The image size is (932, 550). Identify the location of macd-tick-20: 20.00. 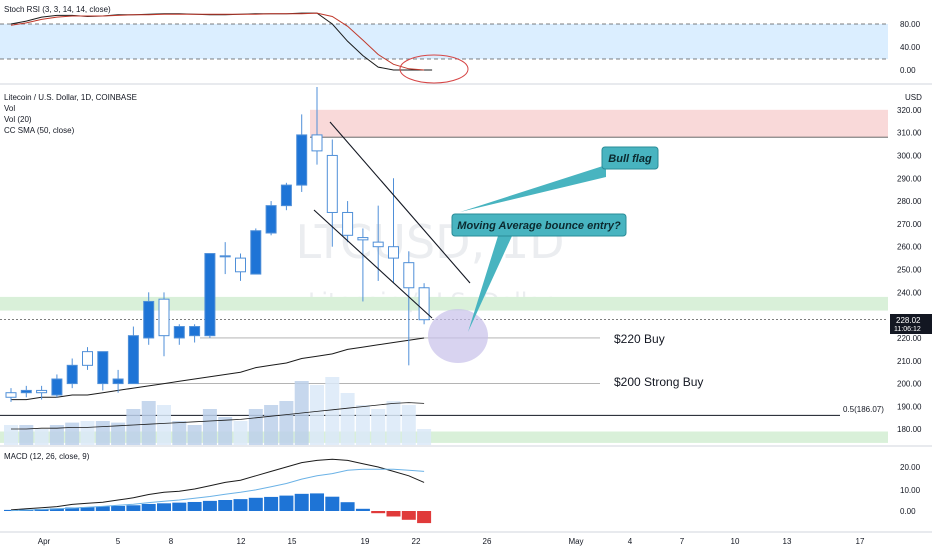
(910, 467).